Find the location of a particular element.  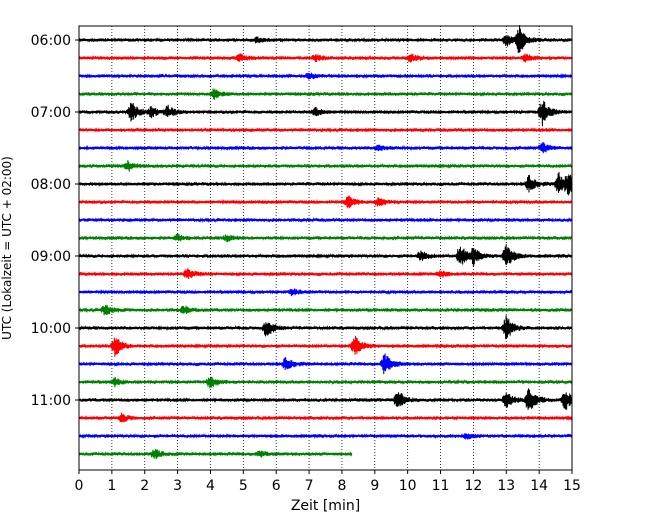

y-tick-label: 11:00 is located at coordinates (51, 401).